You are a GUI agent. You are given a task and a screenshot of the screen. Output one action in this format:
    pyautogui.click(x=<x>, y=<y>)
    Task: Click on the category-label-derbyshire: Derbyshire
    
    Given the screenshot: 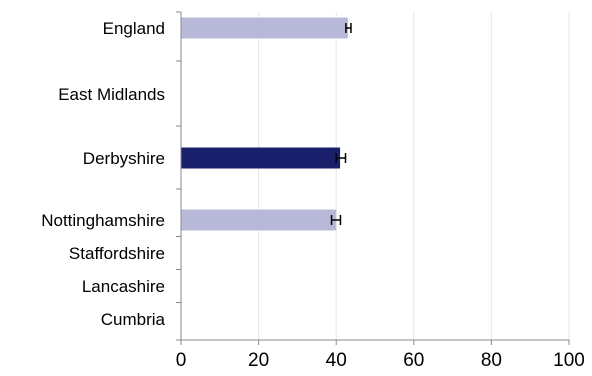 What is the action you would take?
    pyautogui.click(x=124, y=158)
    